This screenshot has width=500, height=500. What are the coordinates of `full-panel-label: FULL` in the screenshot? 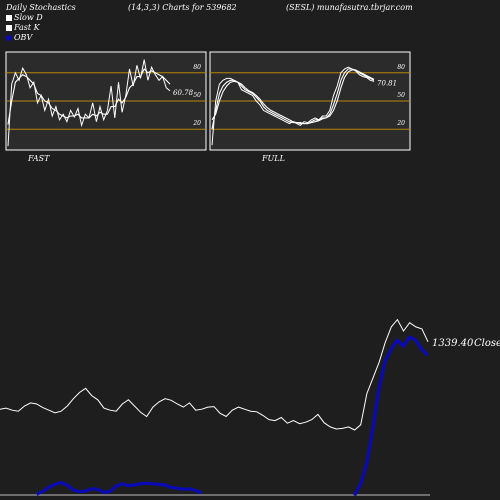 It's located at (273, 158).